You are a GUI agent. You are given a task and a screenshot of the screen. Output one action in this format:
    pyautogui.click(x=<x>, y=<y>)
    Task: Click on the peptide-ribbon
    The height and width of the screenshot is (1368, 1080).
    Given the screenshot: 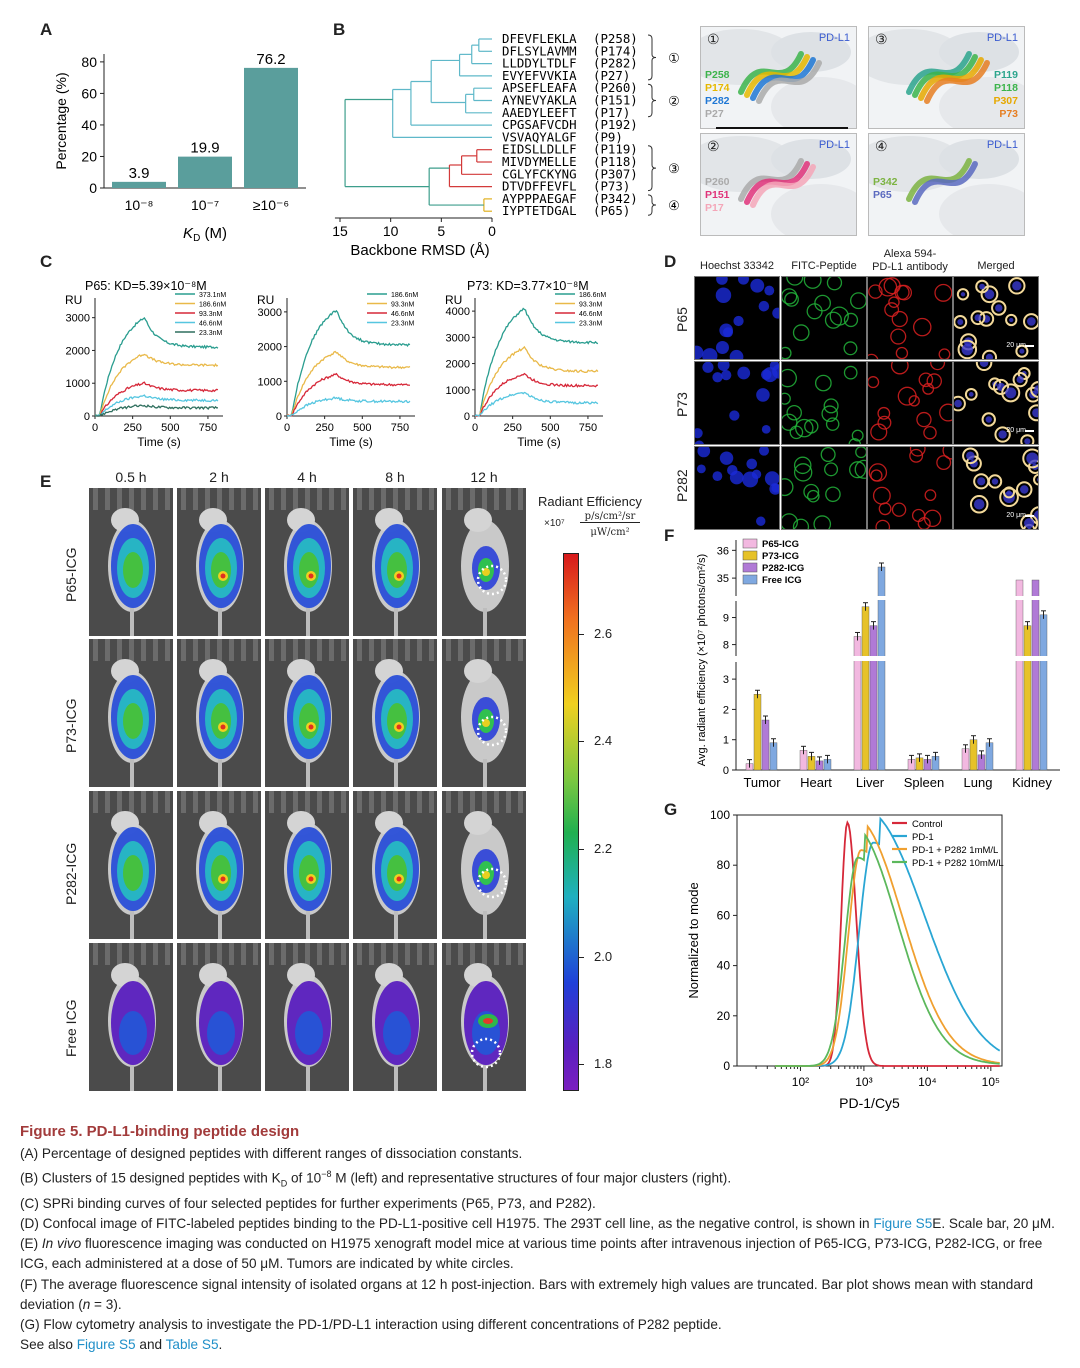 What is the action you would take?
    pyautogui.click(x=789, y=82)
    